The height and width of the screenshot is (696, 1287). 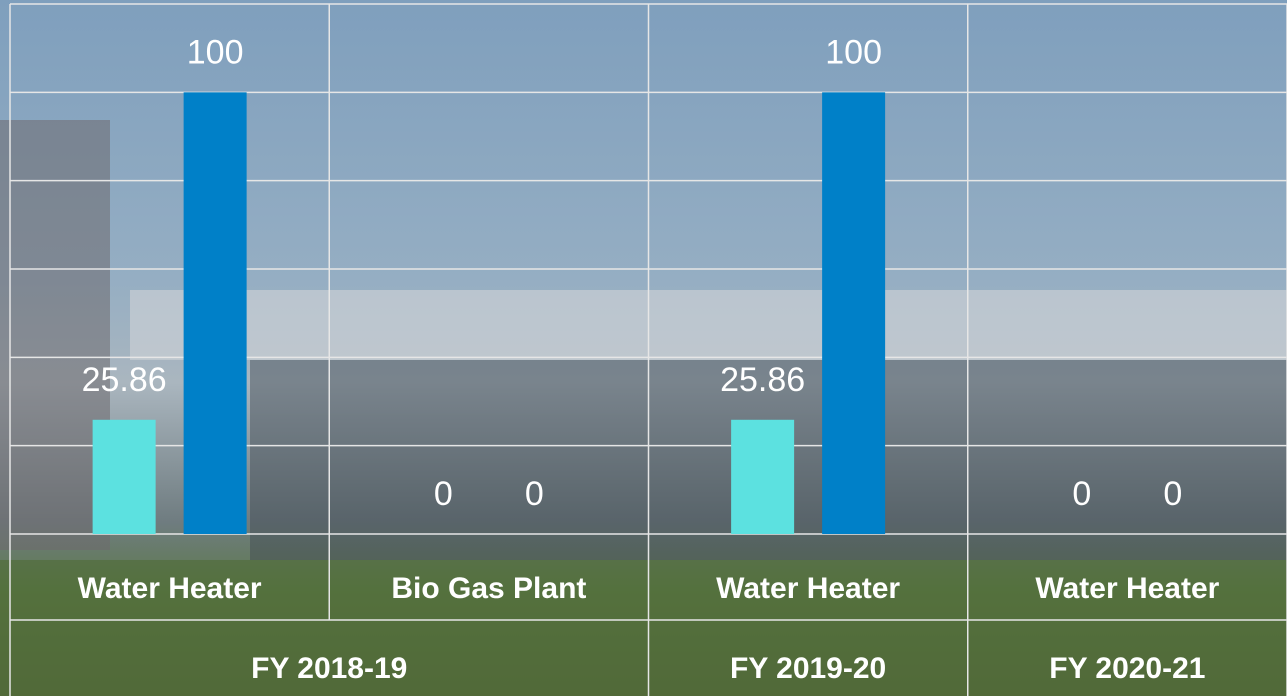 What do you see at coordinates (808, 668) in the screenshot?
I see `group-label: FY 2019-20` at bounding box center [808, 668].